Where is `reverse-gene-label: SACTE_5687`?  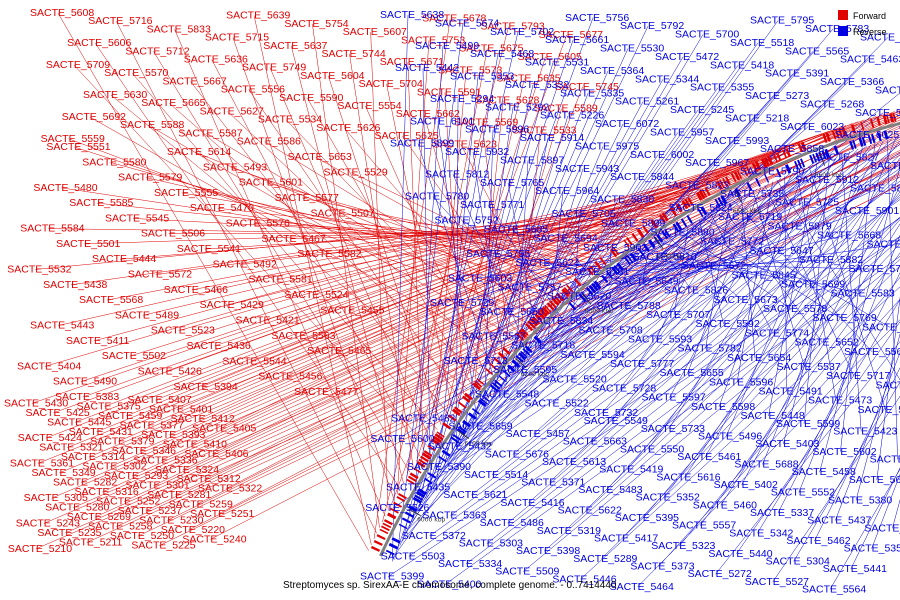
reverse-gene-label: SACTE_5687 is located at coordinates (874, 480).